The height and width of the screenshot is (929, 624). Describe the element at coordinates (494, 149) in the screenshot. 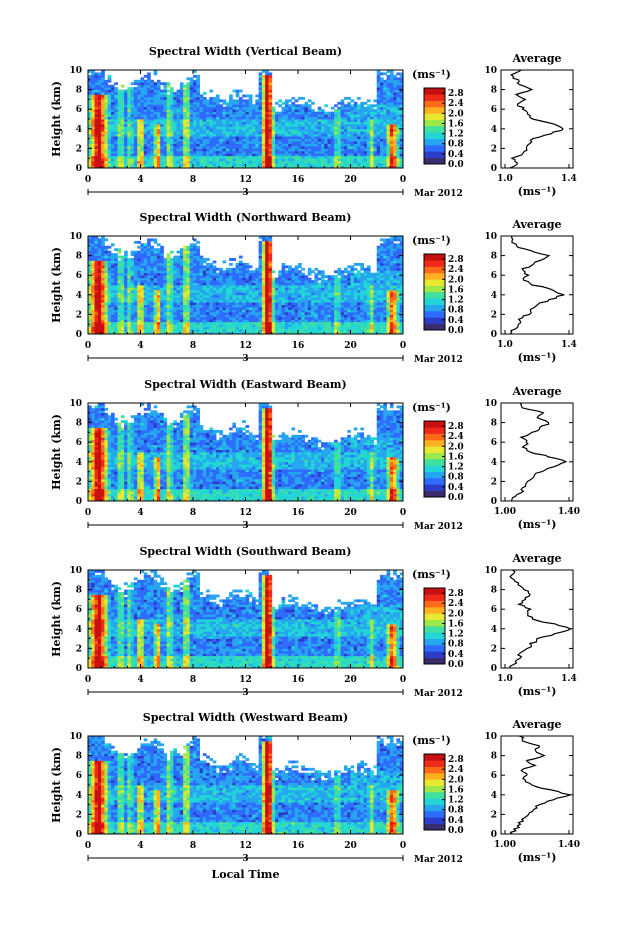

I see `profile-y-tick-label: 2` at that location.